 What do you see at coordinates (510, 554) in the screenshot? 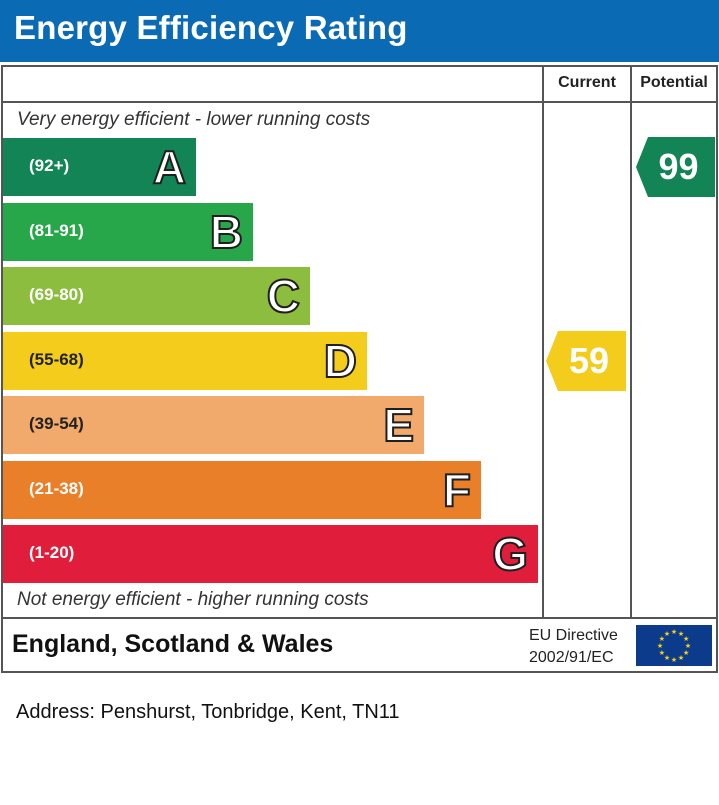
I see `band-letter-g: G` at bounding box center [510, 554].